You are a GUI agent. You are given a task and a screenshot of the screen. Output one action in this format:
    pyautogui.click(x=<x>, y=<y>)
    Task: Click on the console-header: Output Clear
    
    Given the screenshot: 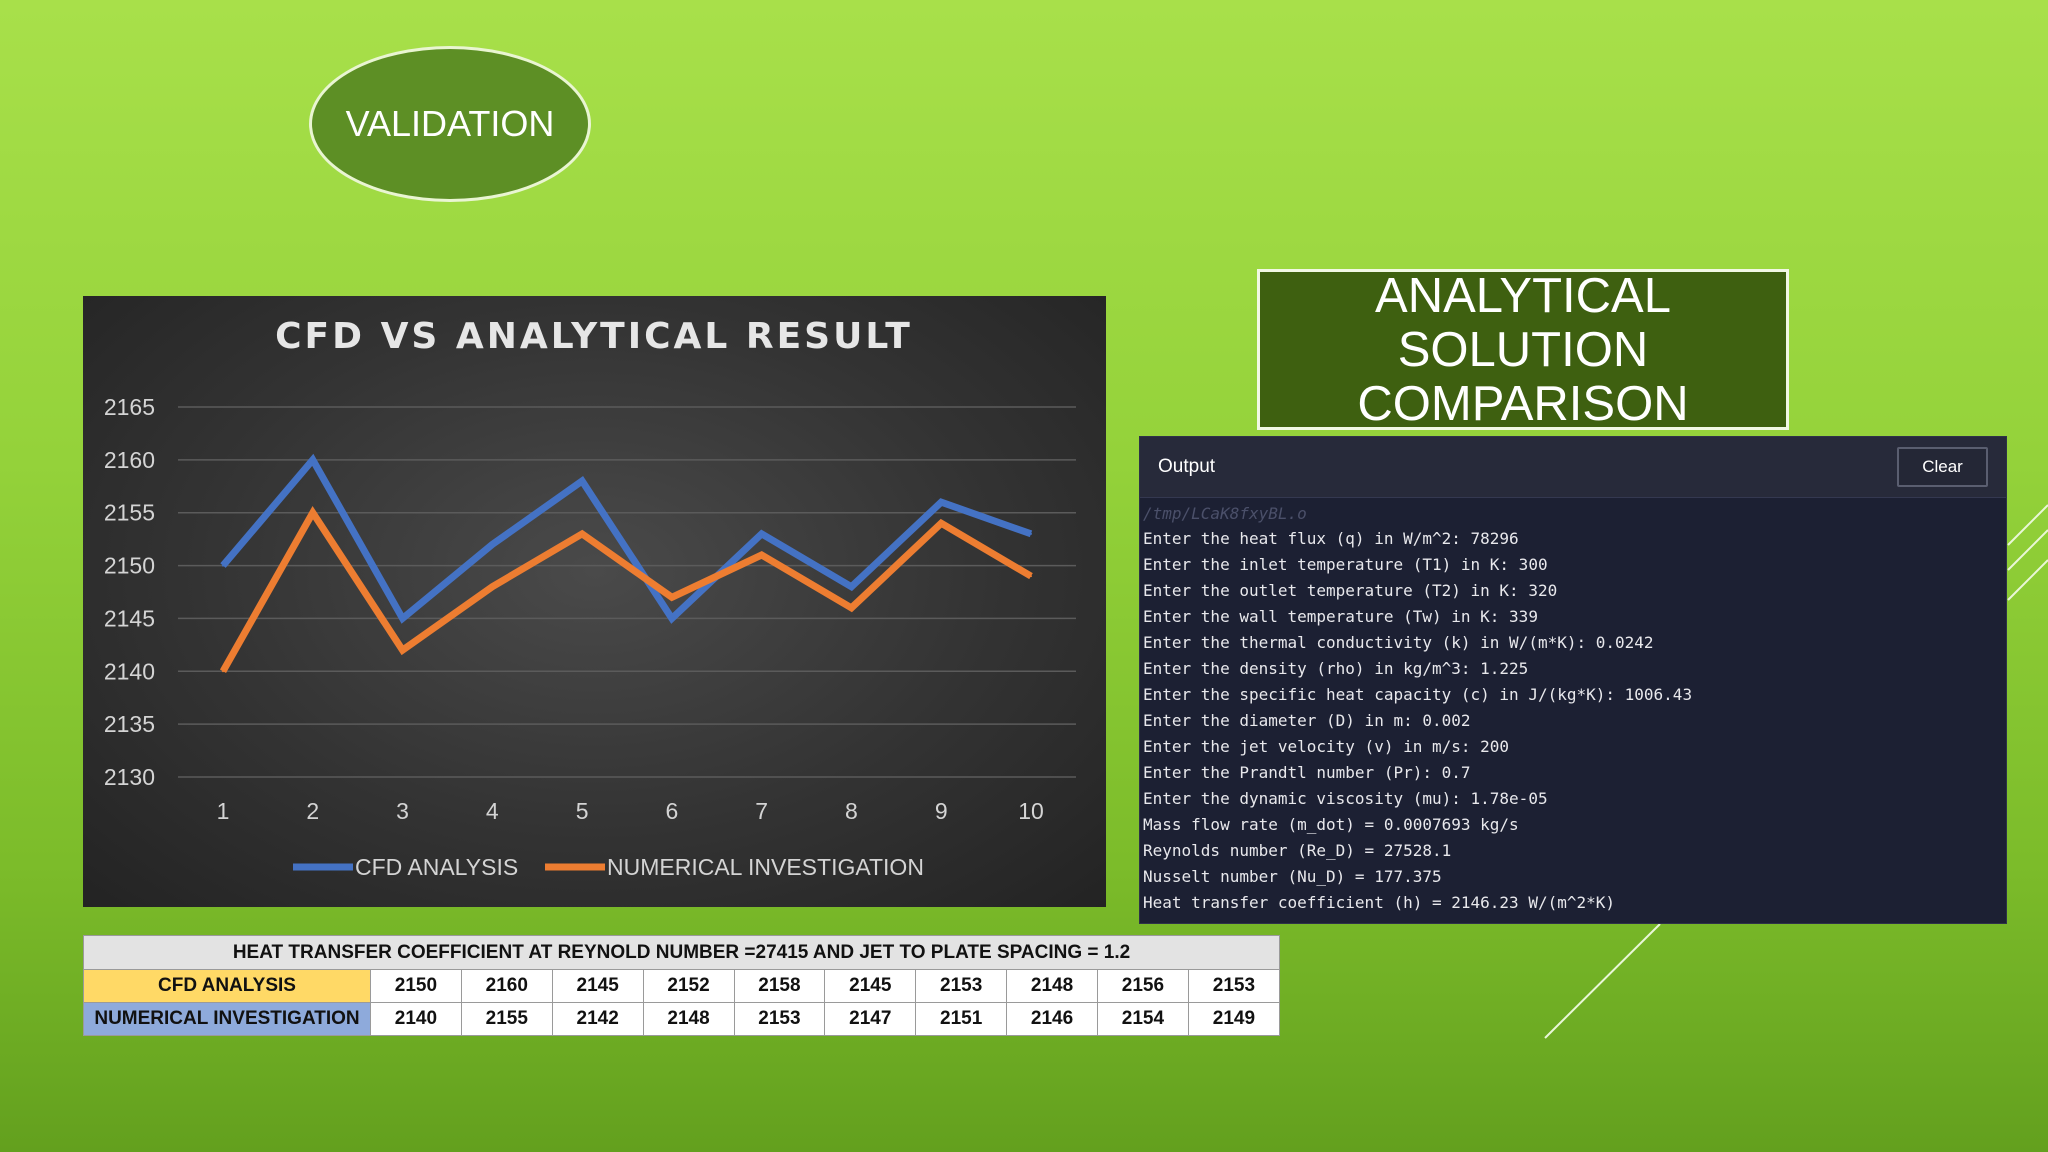 What is the action you would take?
    pyautogui.click(x=1573, y=467)
    